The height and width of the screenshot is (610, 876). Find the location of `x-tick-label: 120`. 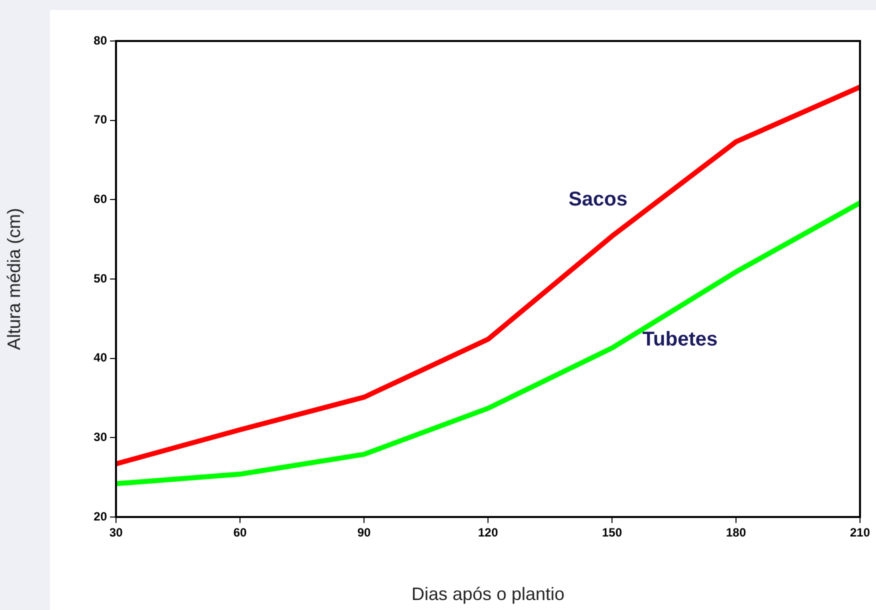

x-tick-label: 120 is located at coordinates (488, 533).